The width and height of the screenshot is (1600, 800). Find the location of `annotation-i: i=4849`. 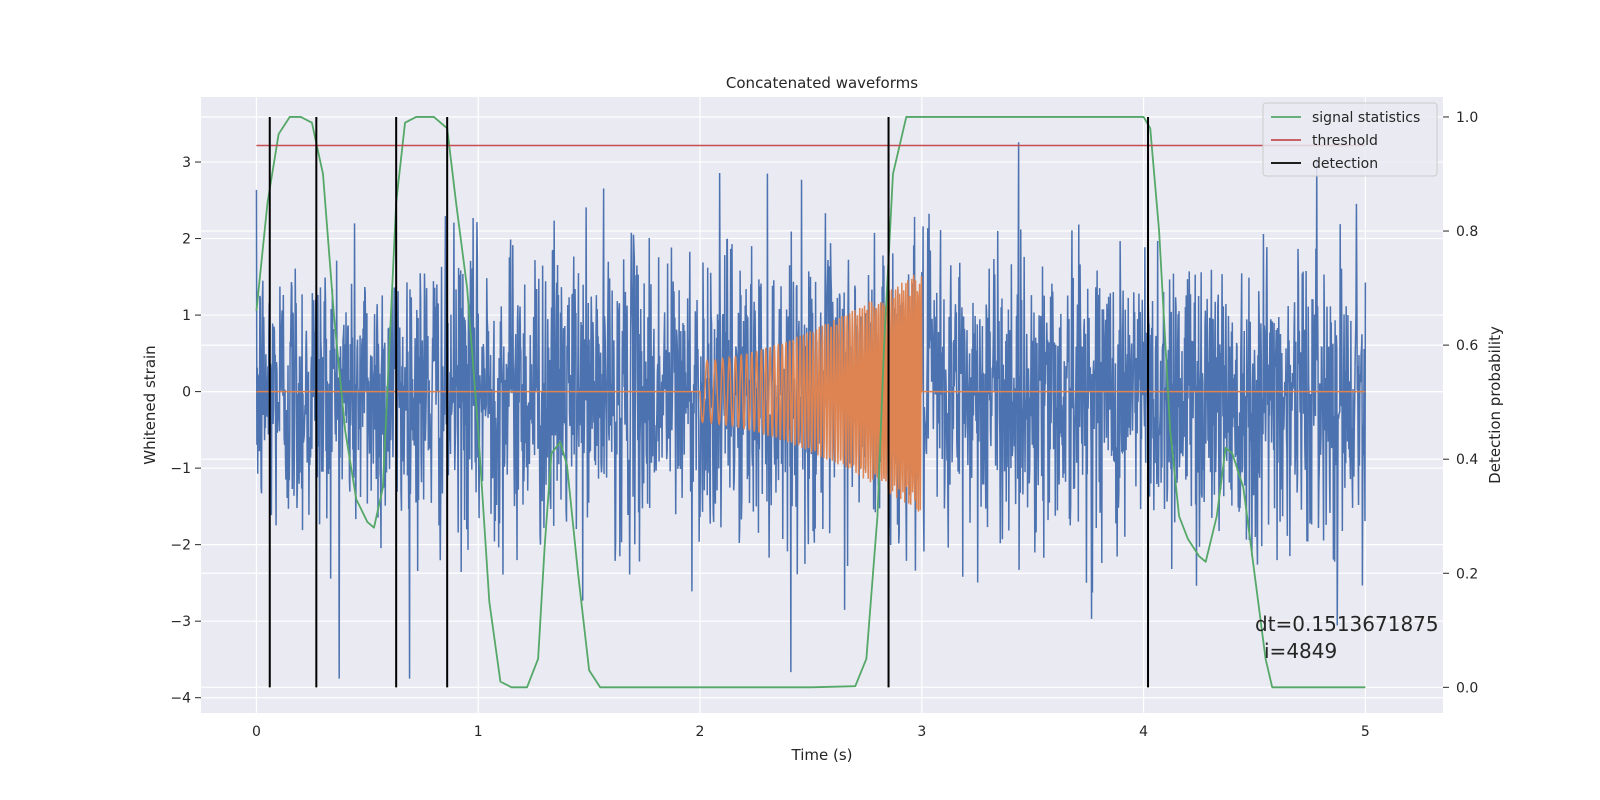

annotation-i: i=4849 is located at coordinates (1300, 651).